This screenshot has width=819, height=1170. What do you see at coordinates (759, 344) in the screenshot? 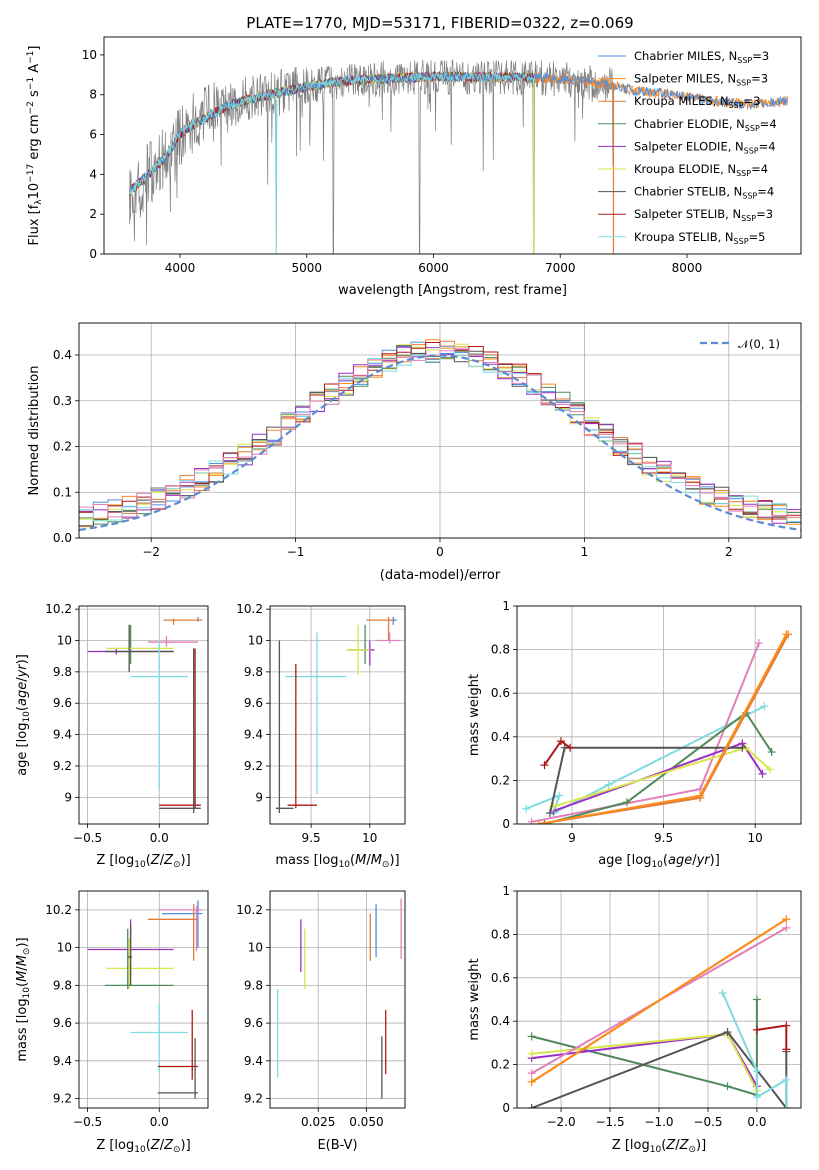
I see `legend-entry: 𝒩(0, 1)` at bounding box center [759, 344].